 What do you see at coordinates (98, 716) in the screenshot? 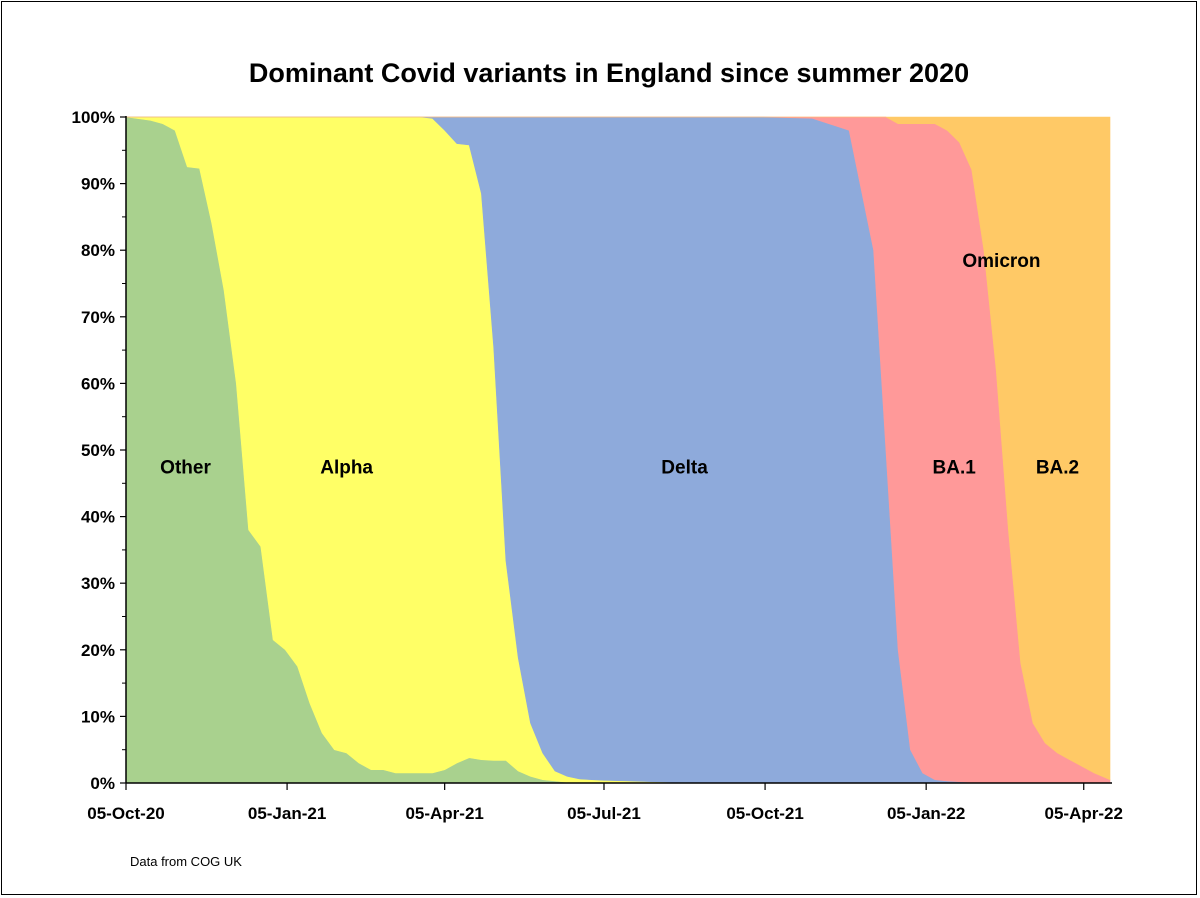
I see `y-tick-label: 10%` at bounding box center [98, 716].